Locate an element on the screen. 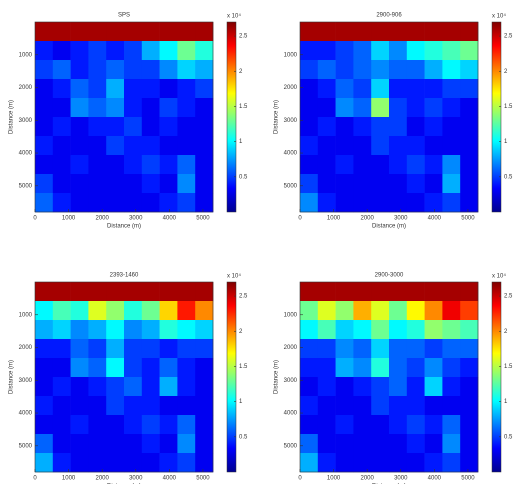 Image resolution: width=513 pixels, height=484 pixels. plot-frame is located at coordinates (124, 377).